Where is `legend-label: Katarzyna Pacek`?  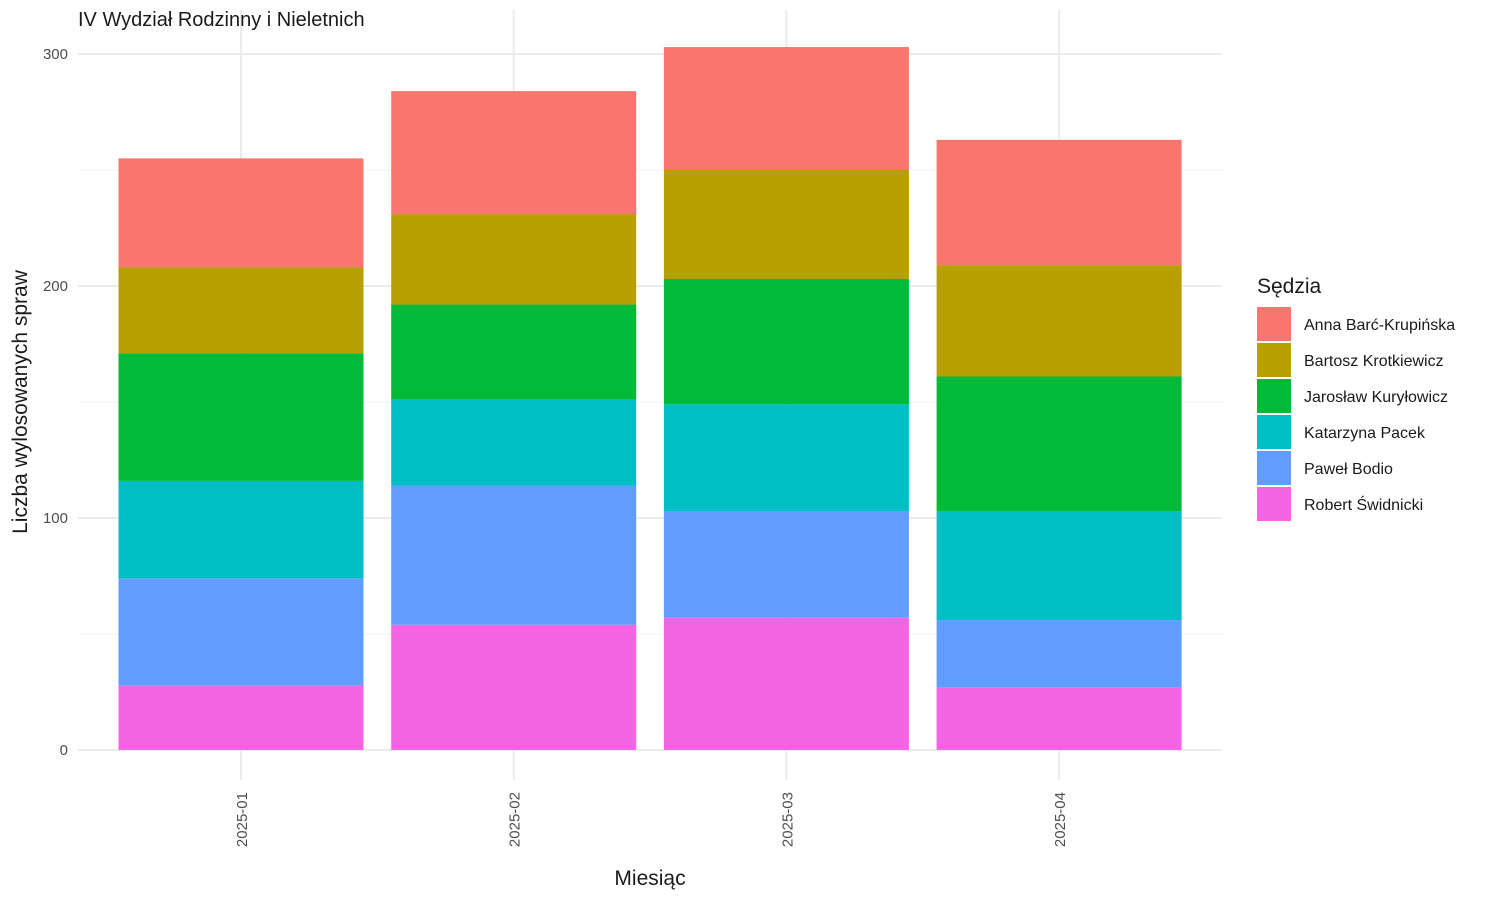 legend-label: Katarzyna Pacek is located at coordinates (1365, 433).